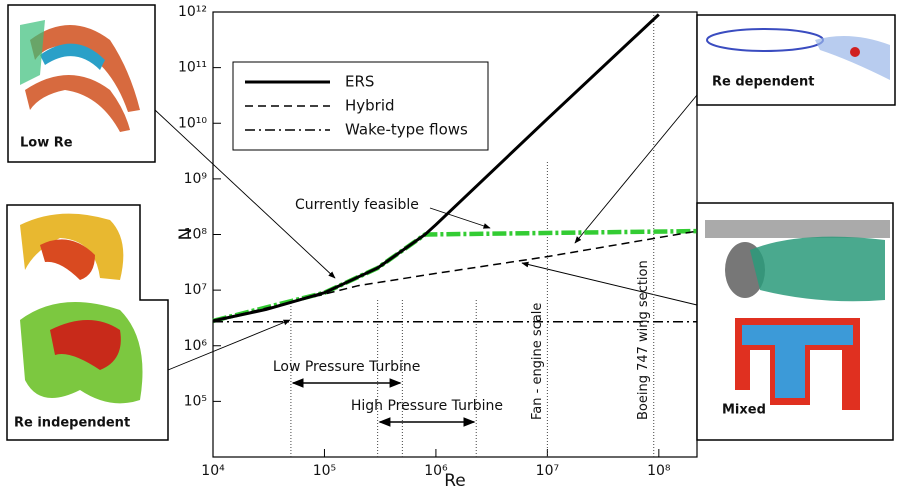  I want to click on series-annotation: Currently feasible, so click(357, 205).